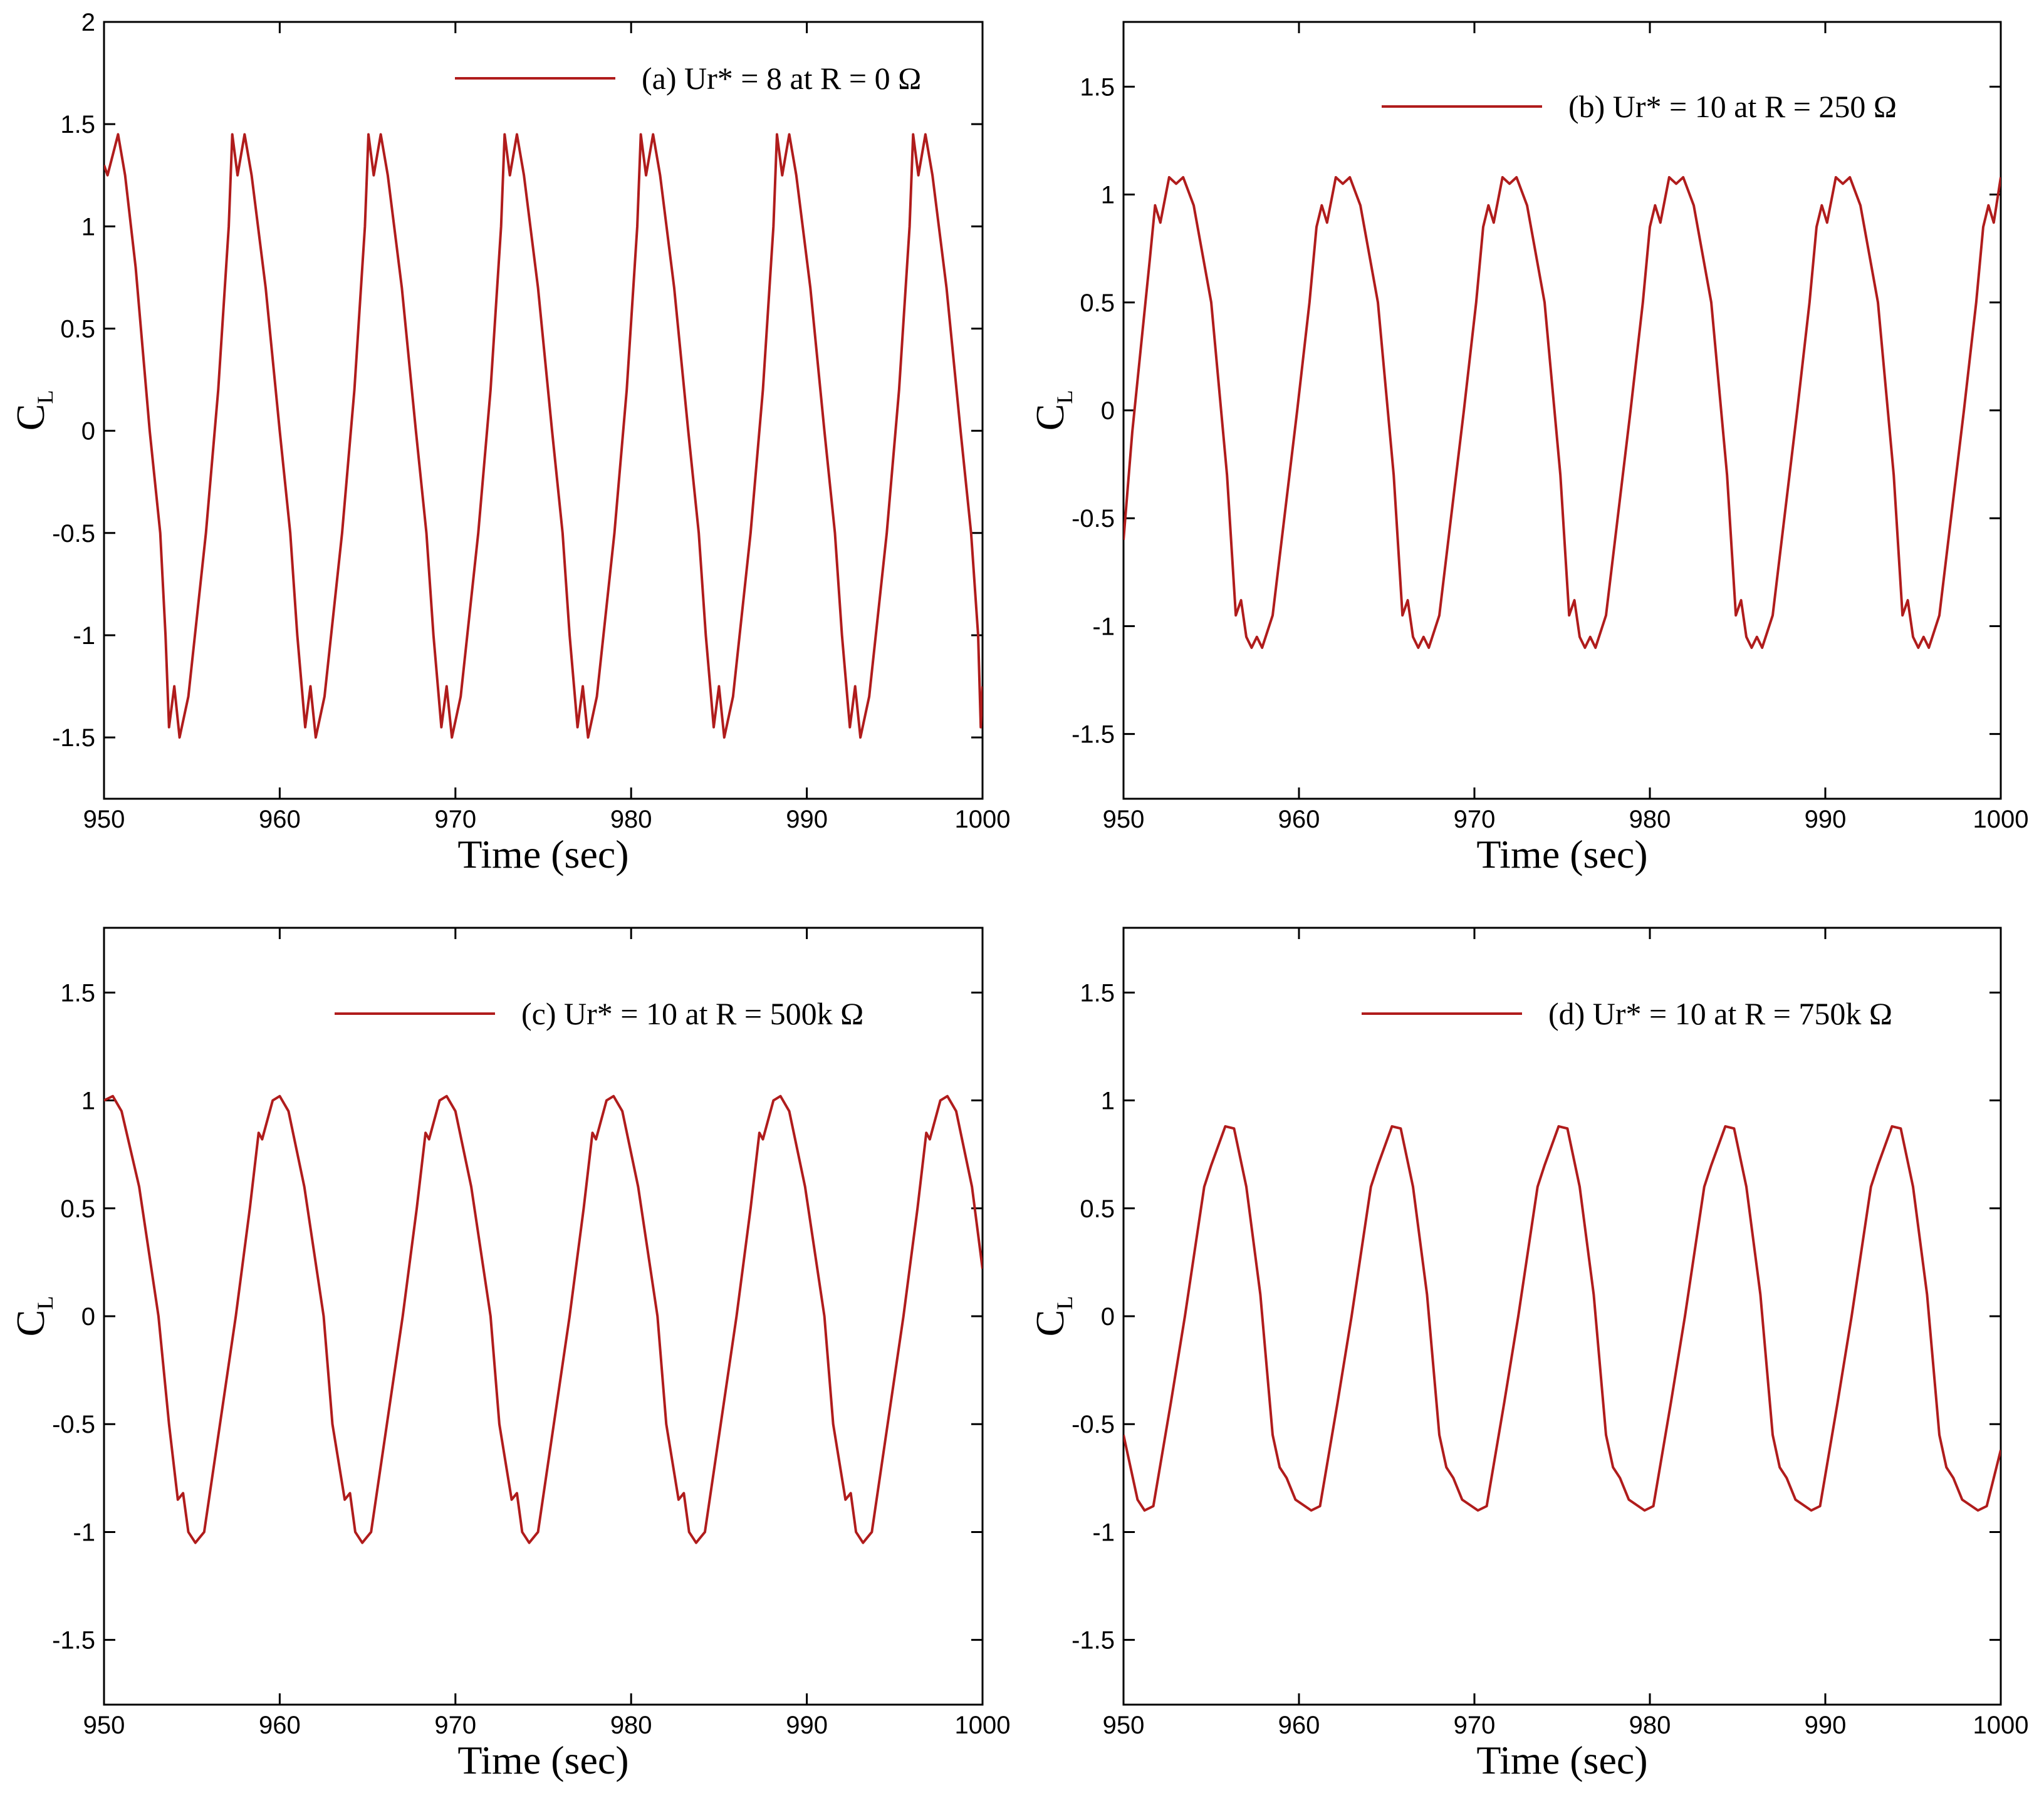 The width and height of the screenshot is (2044, 1803). Describe the element at coordinates (692, 1013) in the screenshot. I see `legend-label: (c) Ur* = 10 at R = 500k Ω` at that location.